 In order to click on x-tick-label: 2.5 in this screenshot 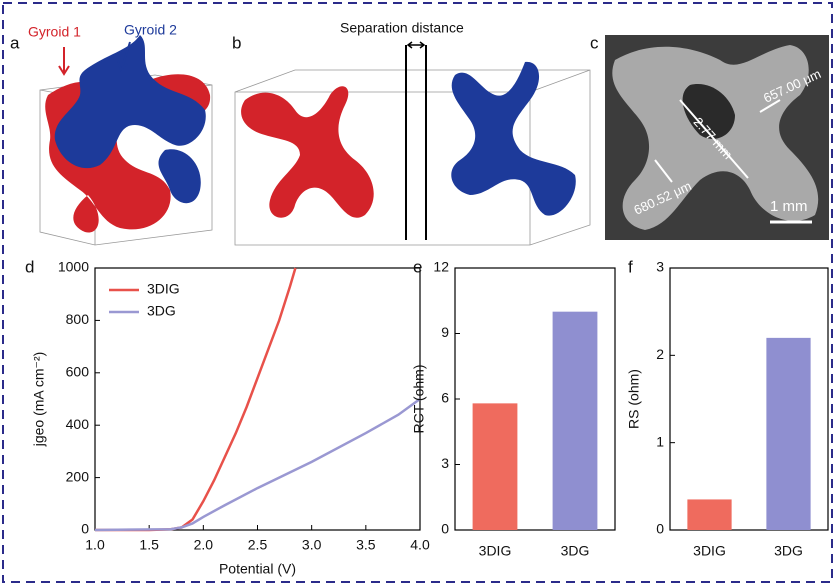, I will do `click(258, 545)`.